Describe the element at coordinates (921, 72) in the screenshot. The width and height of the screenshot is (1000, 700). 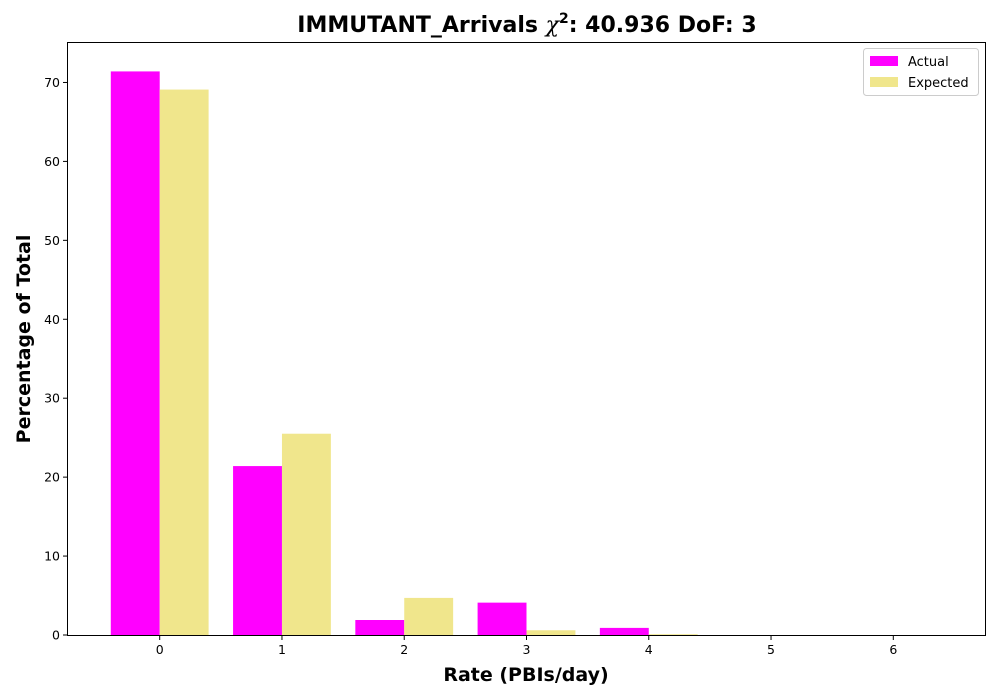
I see `legend: Actual Expected` at that location.